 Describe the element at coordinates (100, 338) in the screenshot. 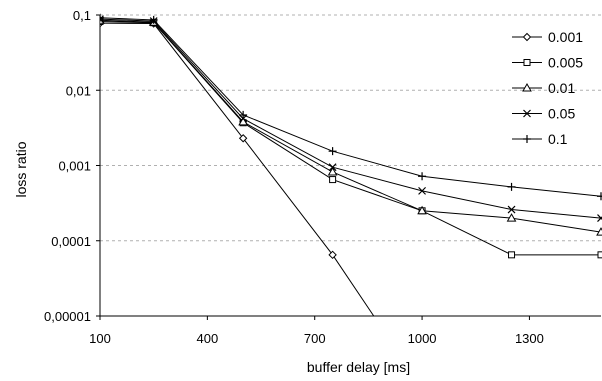

I see `x-tick-label: 100` at that location.